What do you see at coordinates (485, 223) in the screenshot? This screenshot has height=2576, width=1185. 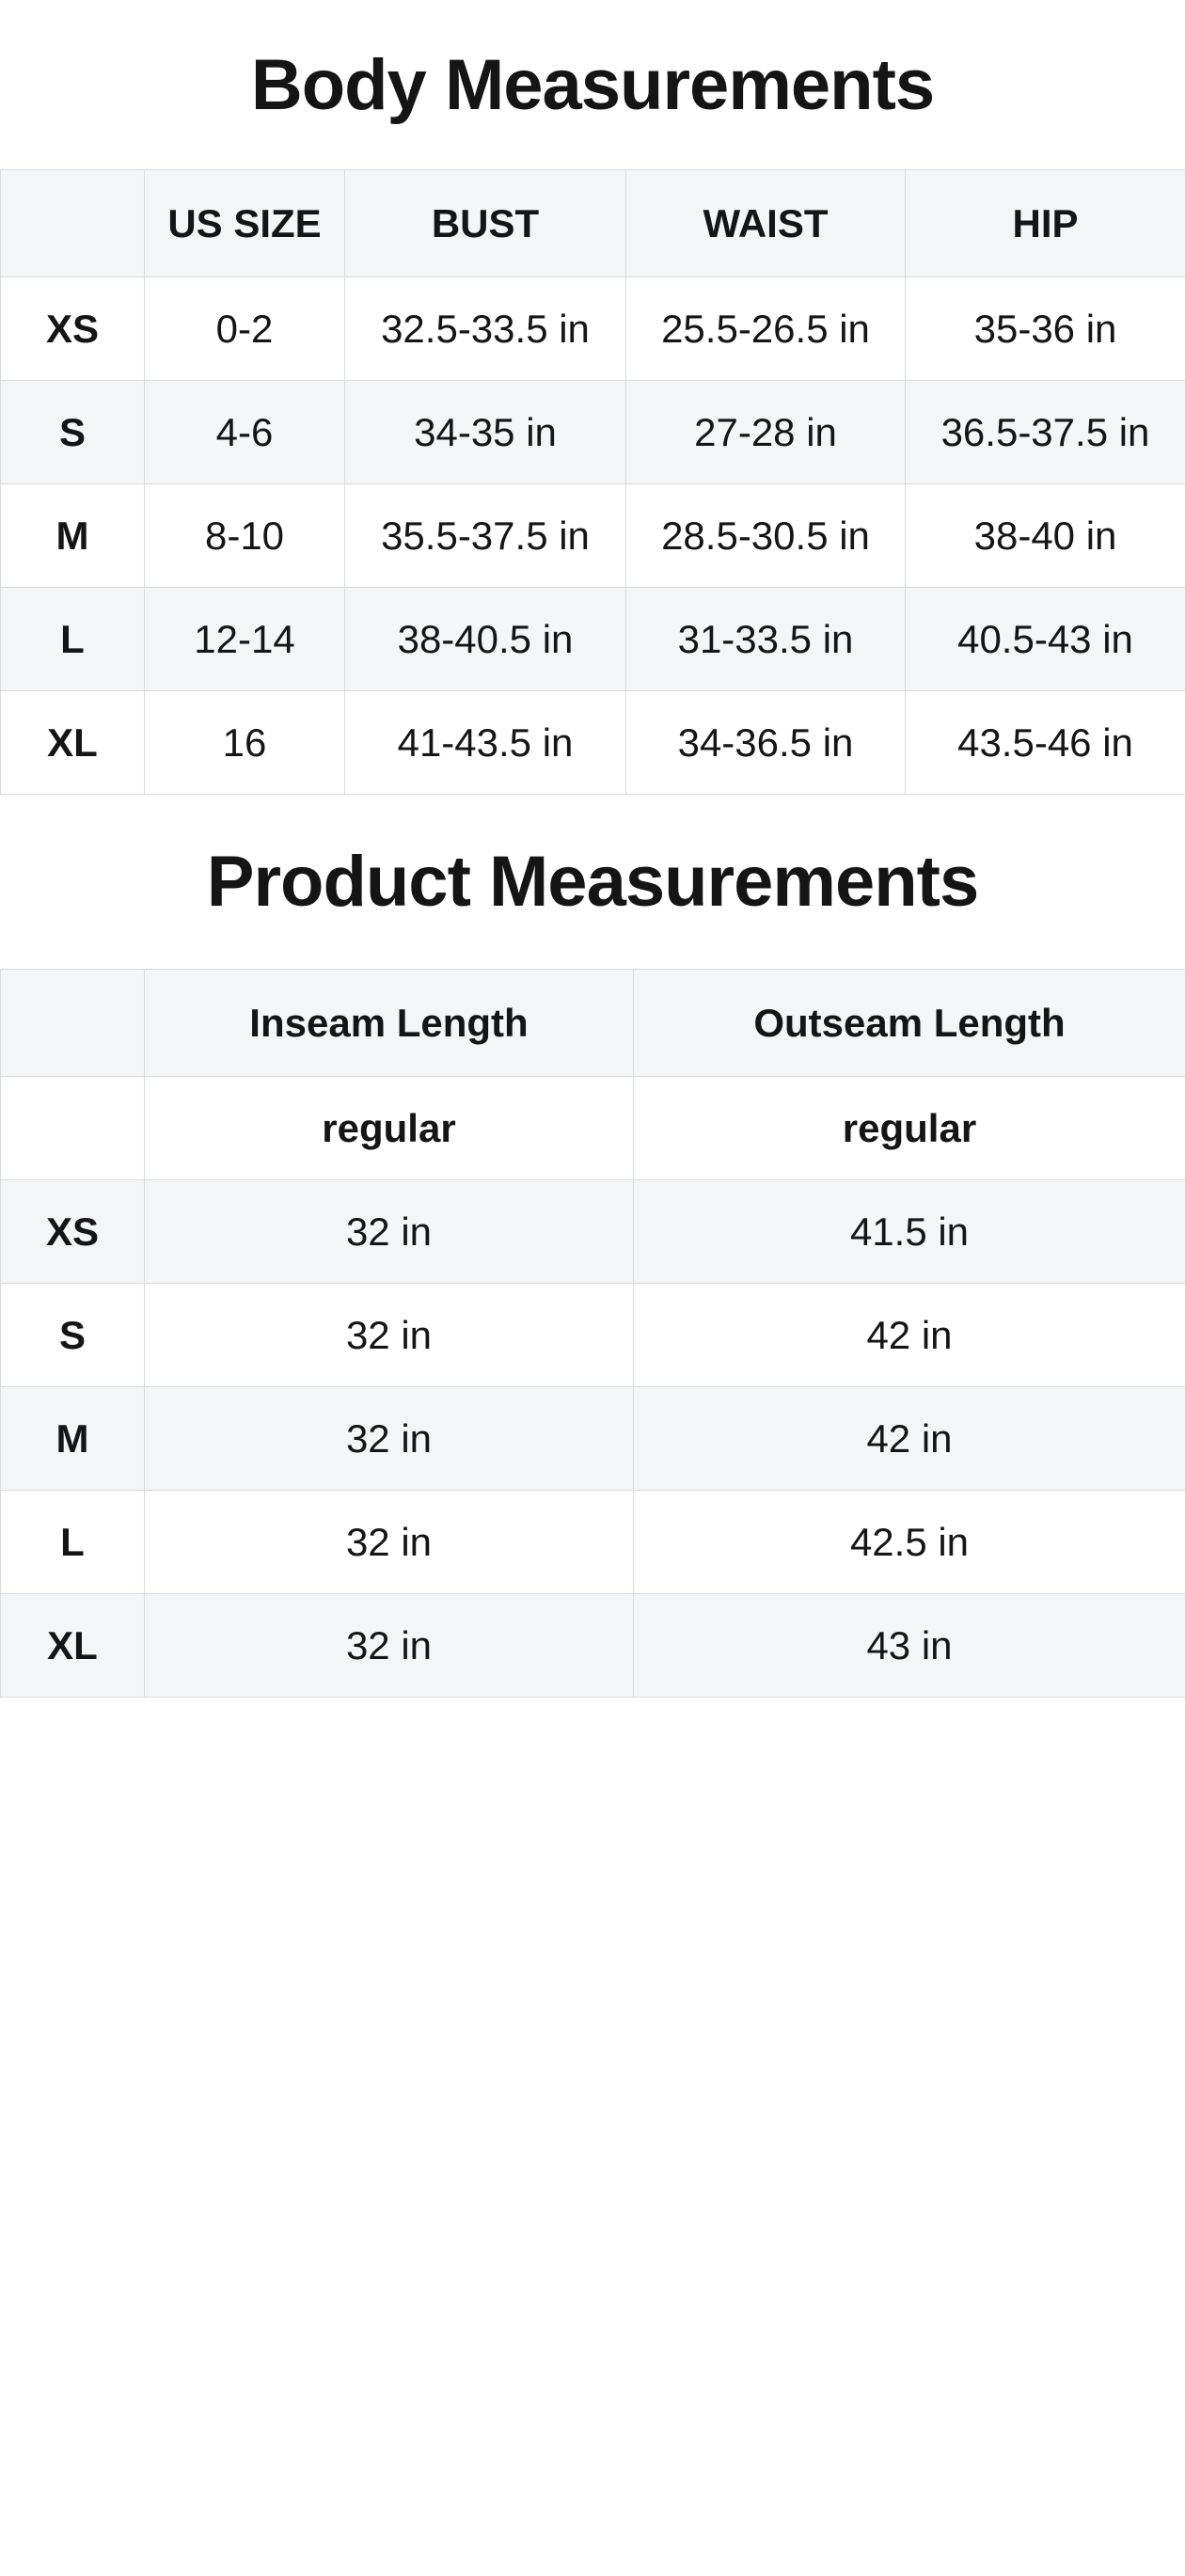 I see `body-header-bust: BUST` at bounding box center [485, 223].